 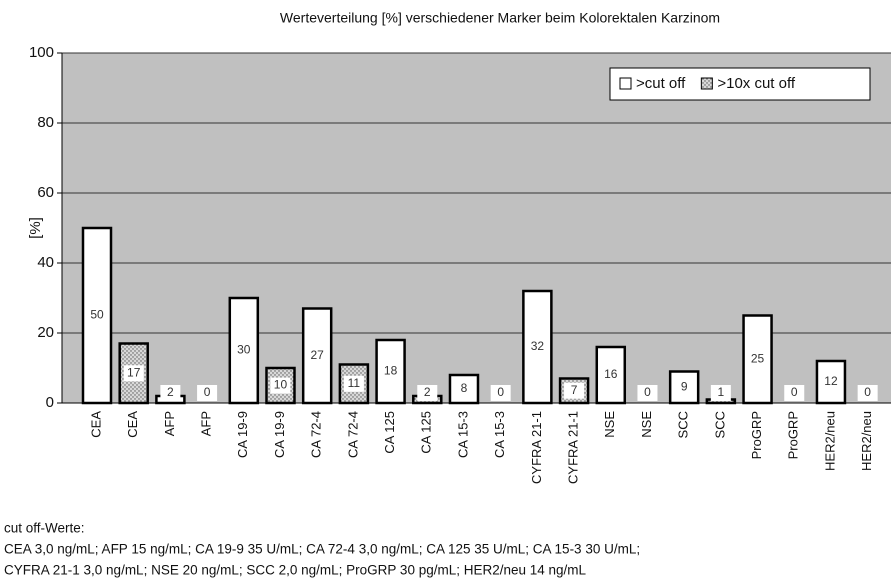 I want to click on value-label: 1, so click(x=721, y=392).